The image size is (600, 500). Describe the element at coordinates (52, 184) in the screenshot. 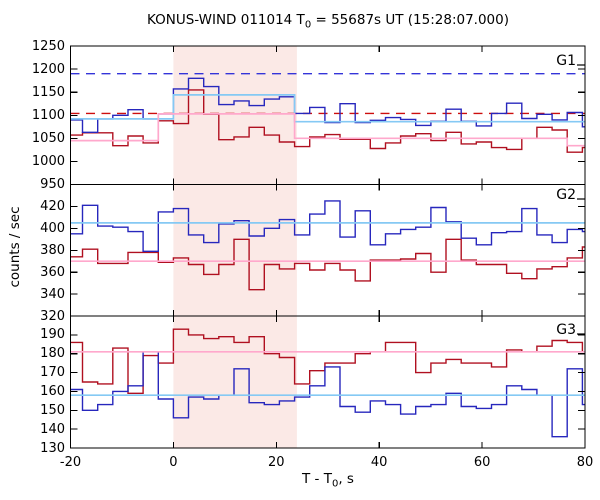

I see `y-tick-label: 950` at that location.